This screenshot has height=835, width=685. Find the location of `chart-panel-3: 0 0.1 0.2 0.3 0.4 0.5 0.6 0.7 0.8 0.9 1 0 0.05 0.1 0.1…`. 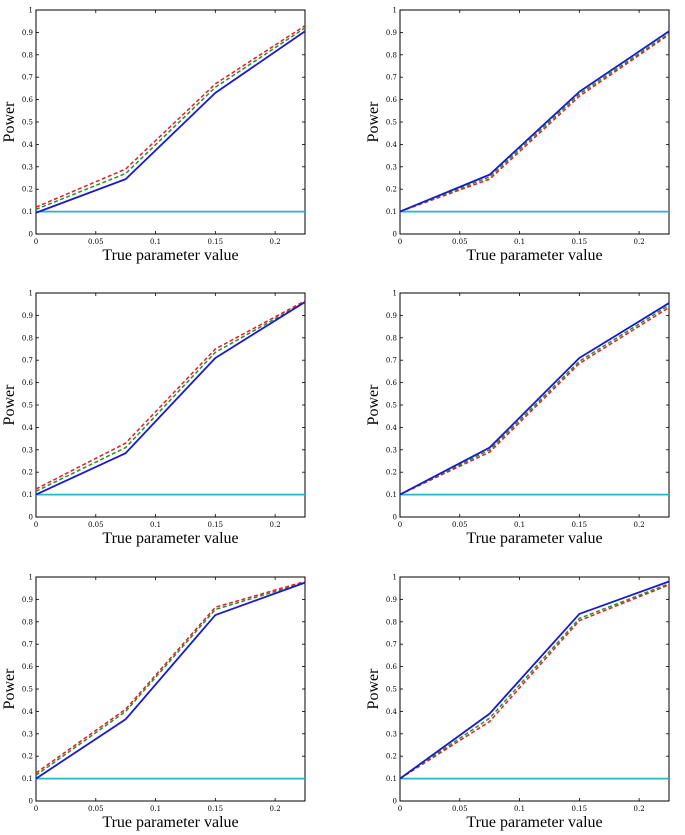

chart-panel-3: 0 0.1 0.2 0.3 0.4 0.5 0.6 0.7 0.8 0.9 1 0 0.05 0.1 0.1… is located at coordinates (153, 418).